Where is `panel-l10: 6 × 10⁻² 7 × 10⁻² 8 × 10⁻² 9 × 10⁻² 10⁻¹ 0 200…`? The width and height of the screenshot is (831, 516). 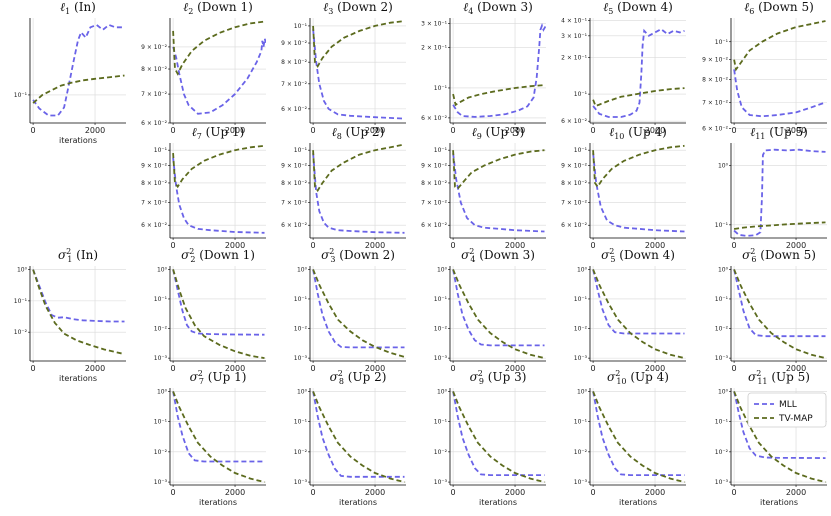 panel-l10: 6 × 10⁻² 7 × 10⁻² 8 × 10⁻² 9 × 10⁻² 10⁻¹ 0 200… is located at coordinates (623, 187).